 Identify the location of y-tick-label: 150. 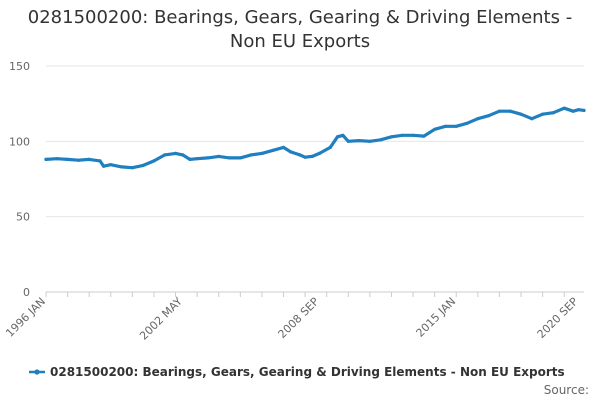
(19, 66).